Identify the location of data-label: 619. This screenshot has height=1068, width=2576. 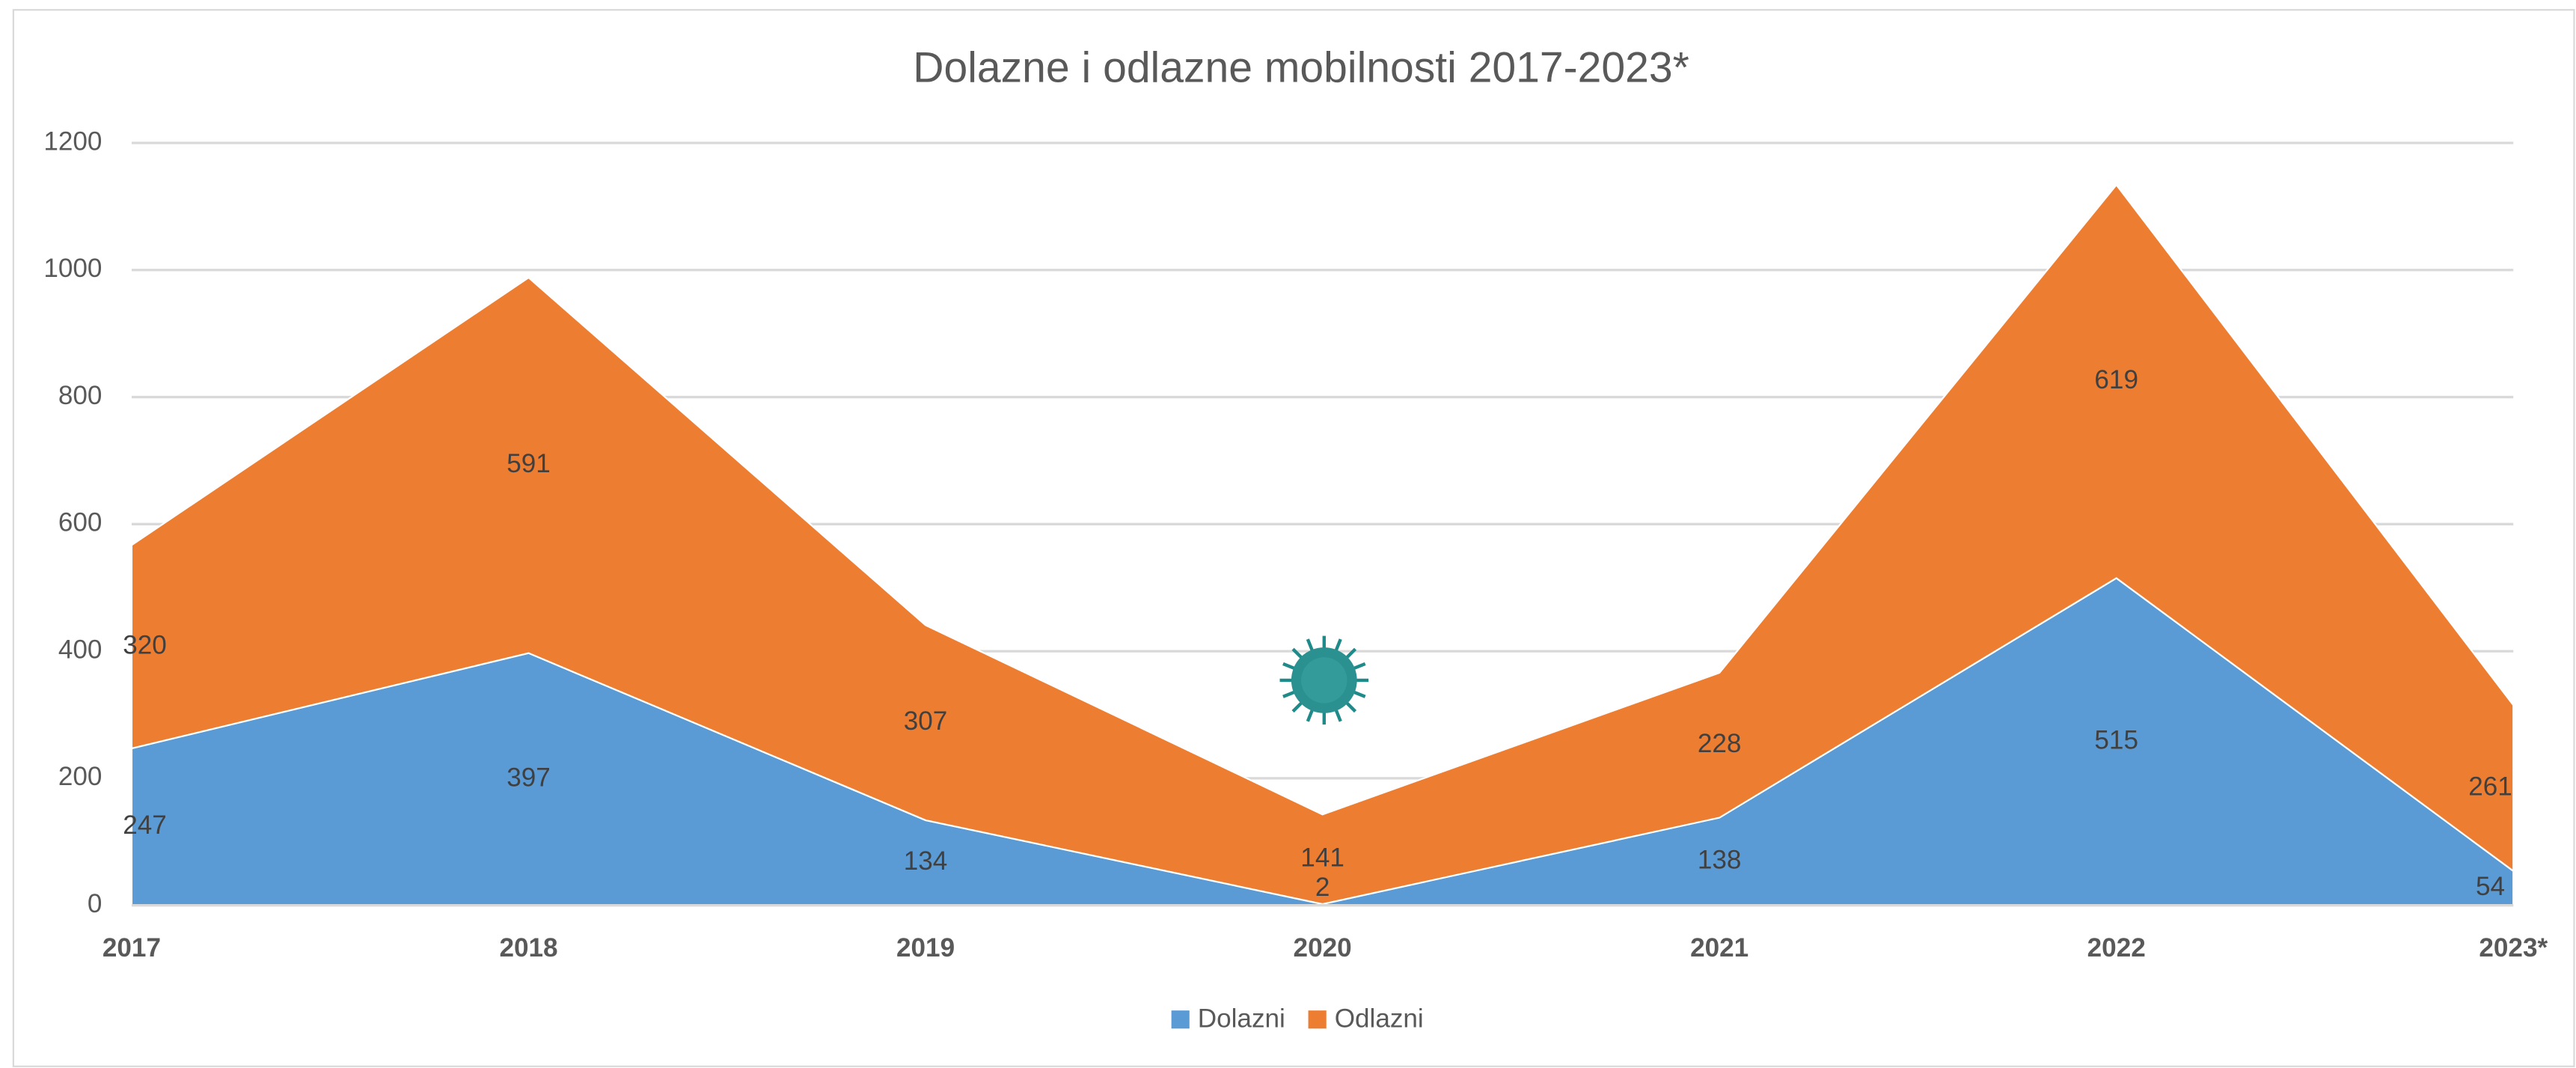
(2116, 379).